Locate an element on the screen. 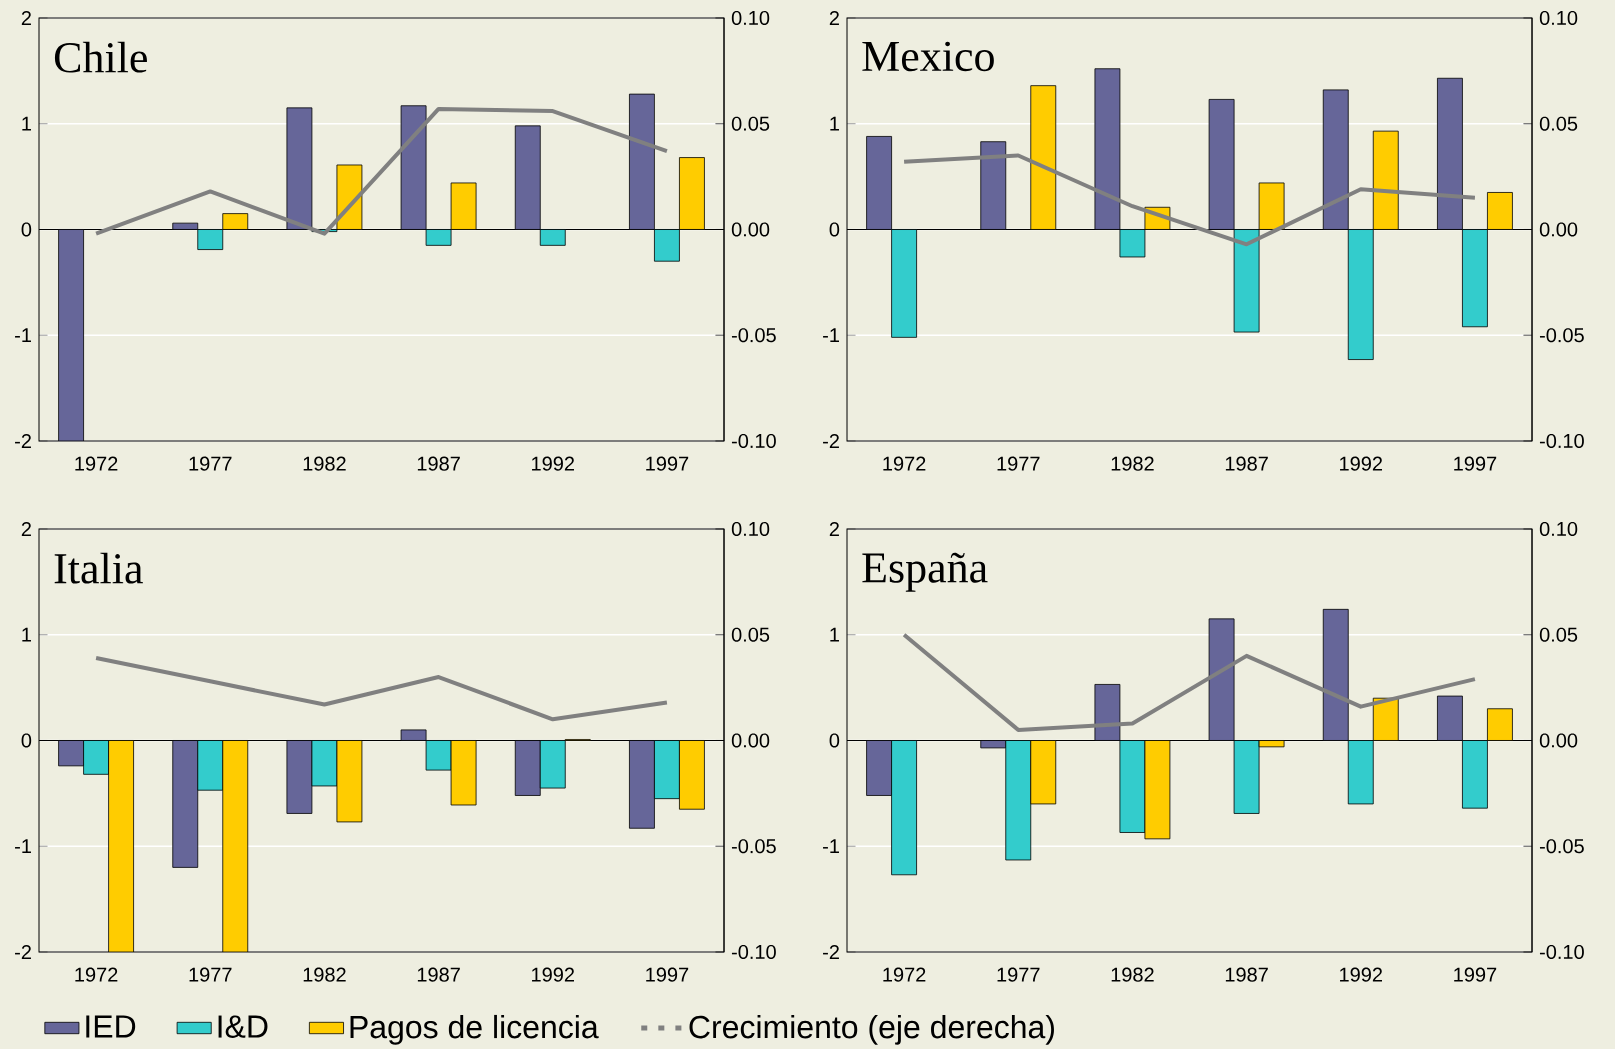 The height and width of the screenshot is (1049, 1615). chart-title: España is located at coordinates (925, 572).